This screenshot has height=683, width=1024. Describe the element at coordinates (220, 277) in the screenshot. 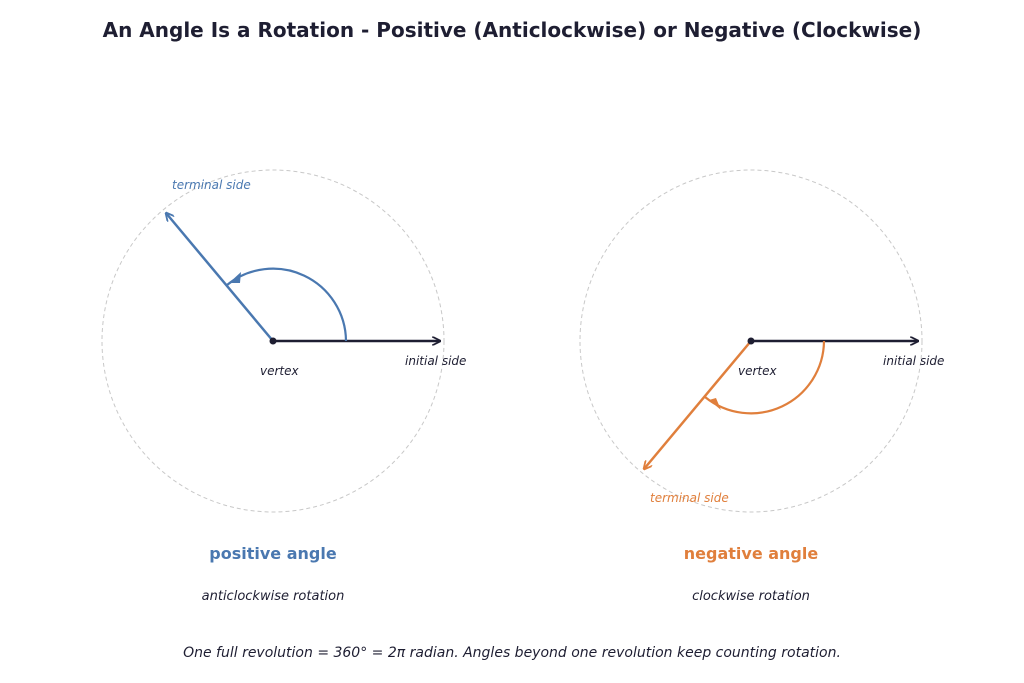

I see `terminal-side-arrow-left` at that location.